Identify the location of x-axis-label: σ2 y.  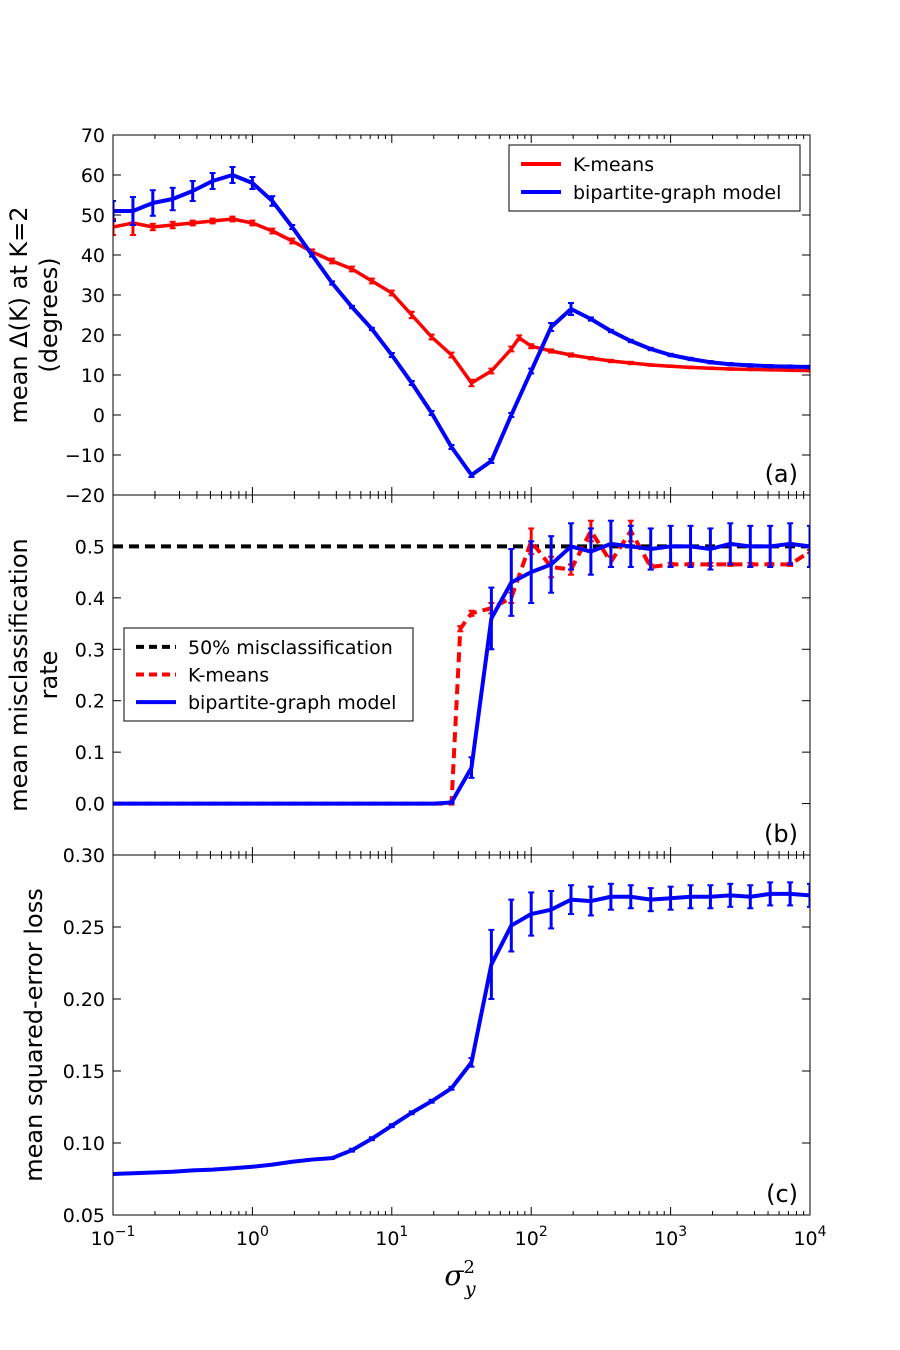
(460, 1278).